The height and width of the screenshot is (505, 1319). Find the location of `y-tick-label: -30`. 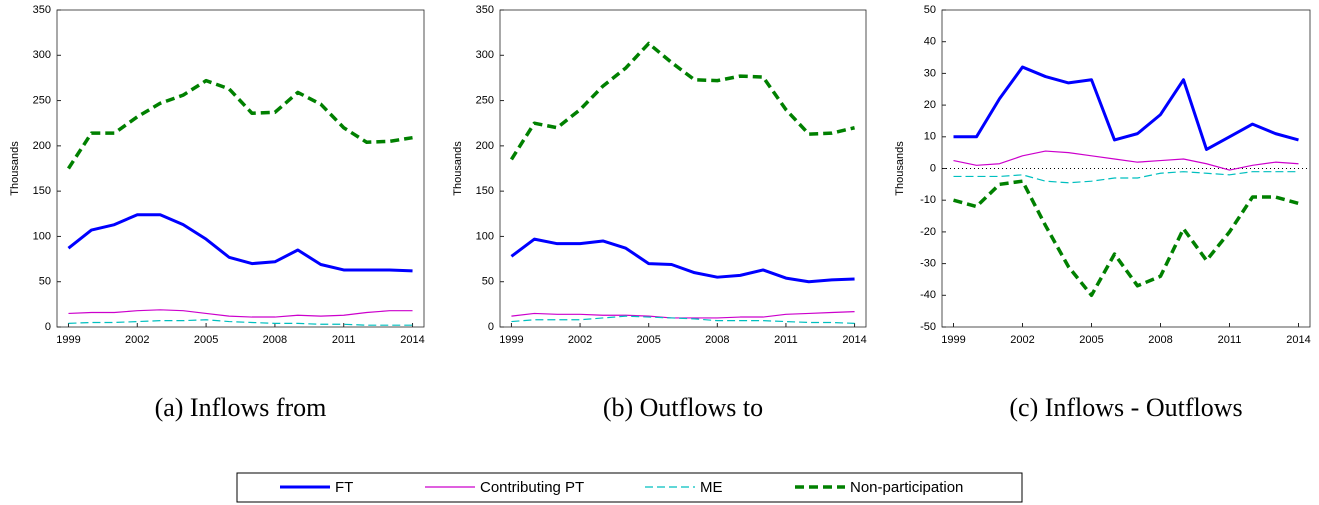

y-tick-label: -30 is located at coordinates (928, 264).